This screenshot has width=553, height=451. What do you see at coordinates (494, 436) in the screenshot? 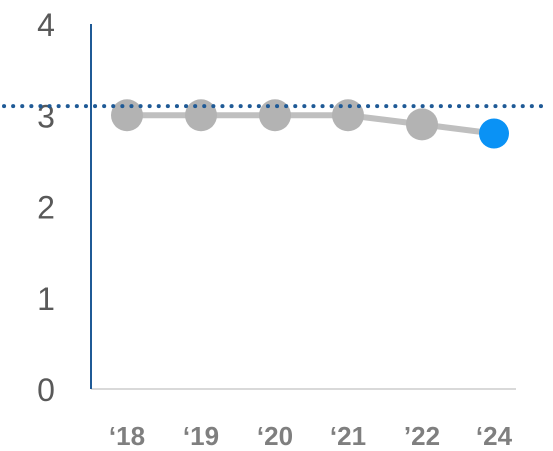
I see `x-tick-label: ‘24` at bounding box center [494, 436].